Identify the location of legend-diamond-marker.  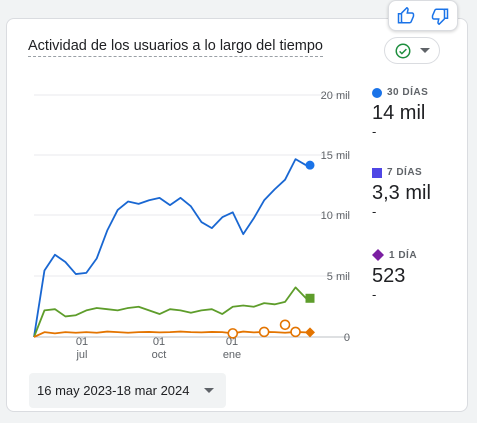
(378, 255).